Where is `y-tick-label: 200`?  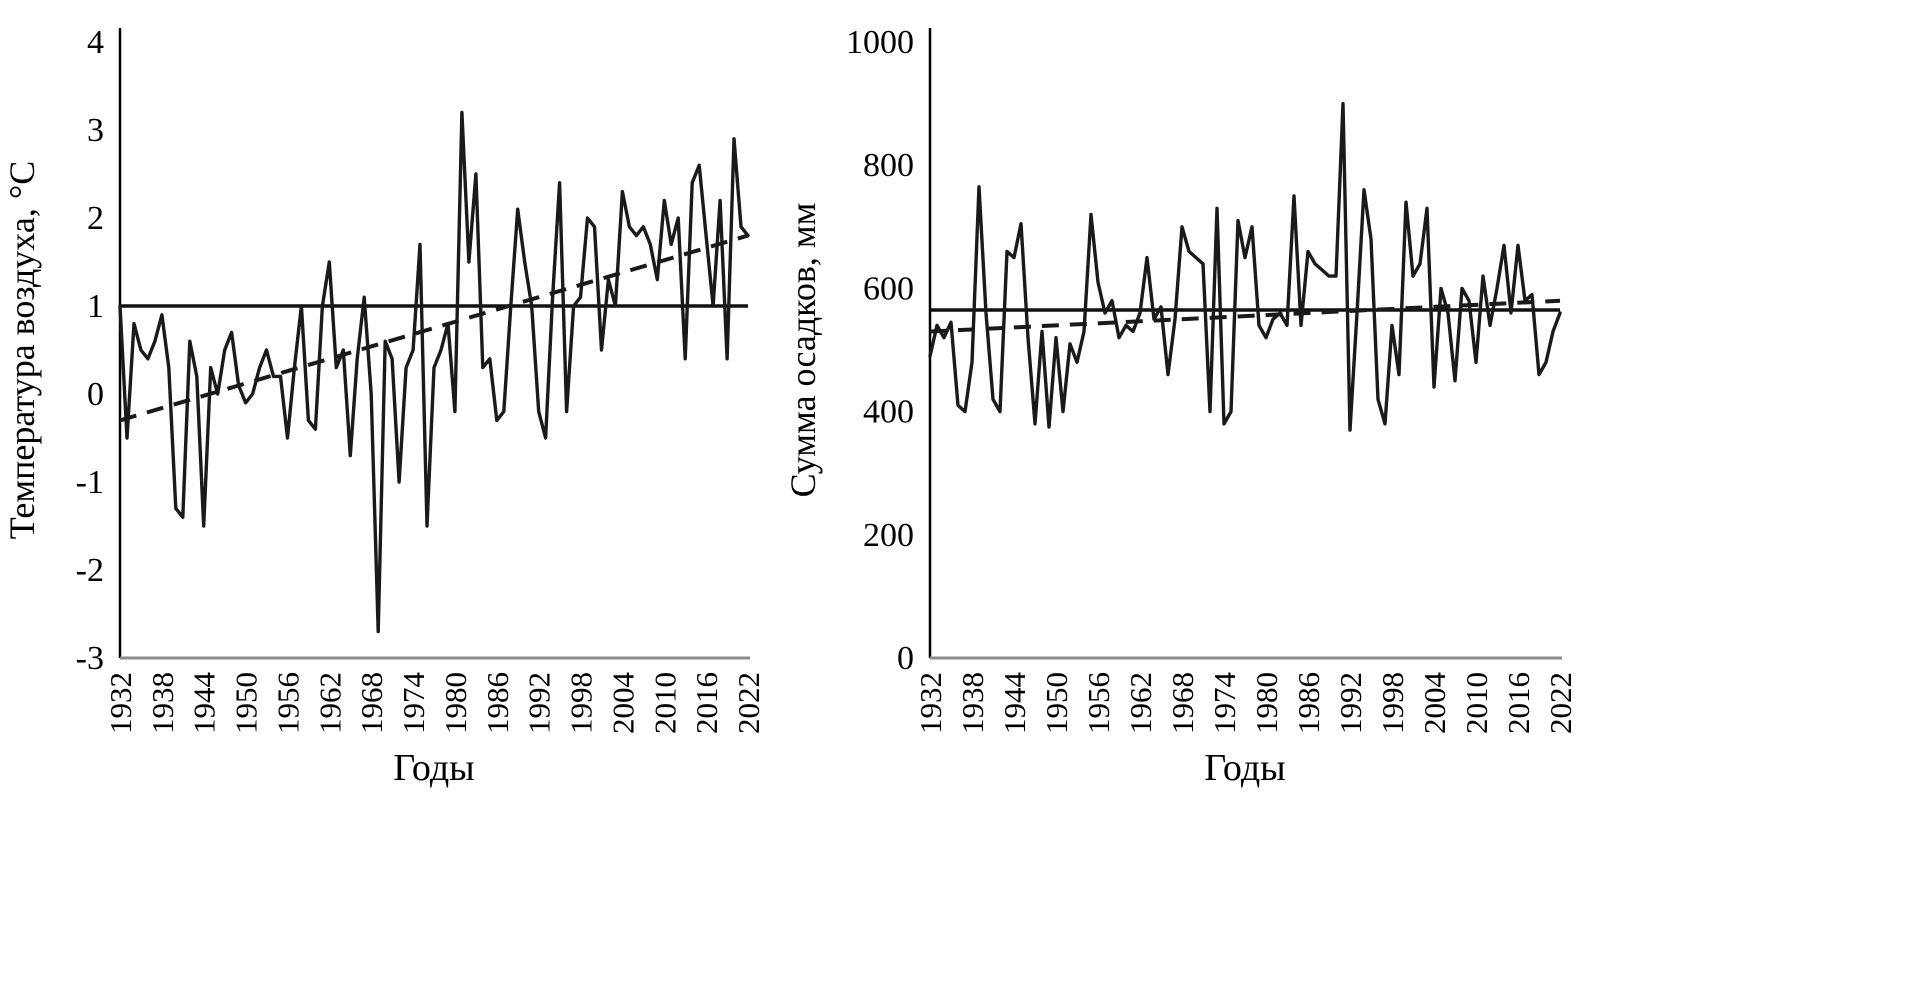 y-tick-label: 200 is located at coordinates (888, 535).